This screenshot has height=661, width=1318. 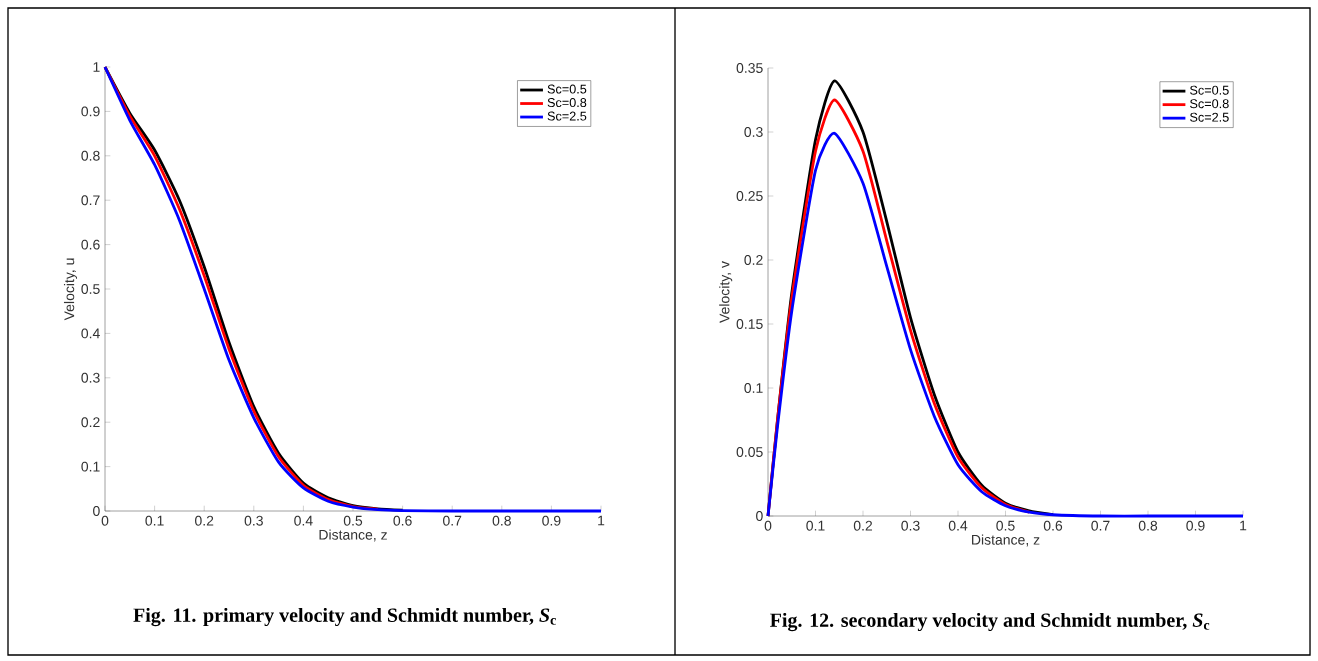 I want to click on y-tick-label: 1, so click(x=96, y=67).